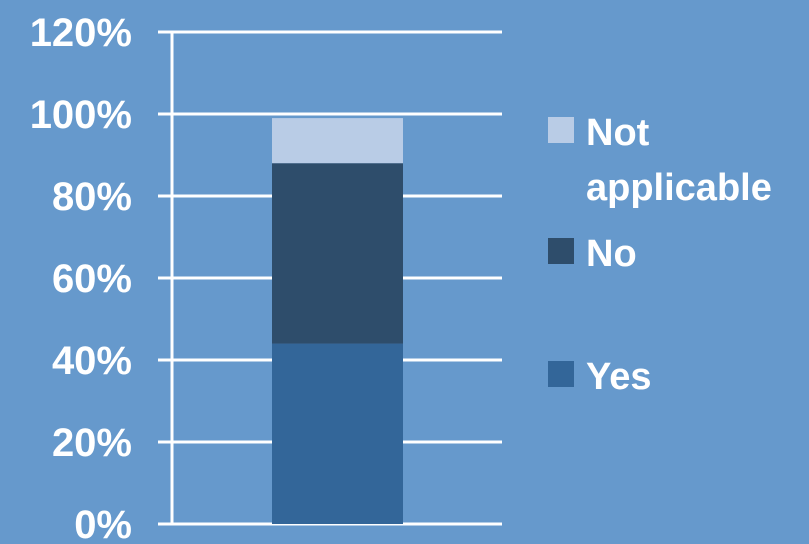 Image resolution: width=809 pixels, height=544 pixels. Describe the element at coordinates (679, 160) in the screenshot. I see `legend-label-not-applicable: Not applicable` at that location.